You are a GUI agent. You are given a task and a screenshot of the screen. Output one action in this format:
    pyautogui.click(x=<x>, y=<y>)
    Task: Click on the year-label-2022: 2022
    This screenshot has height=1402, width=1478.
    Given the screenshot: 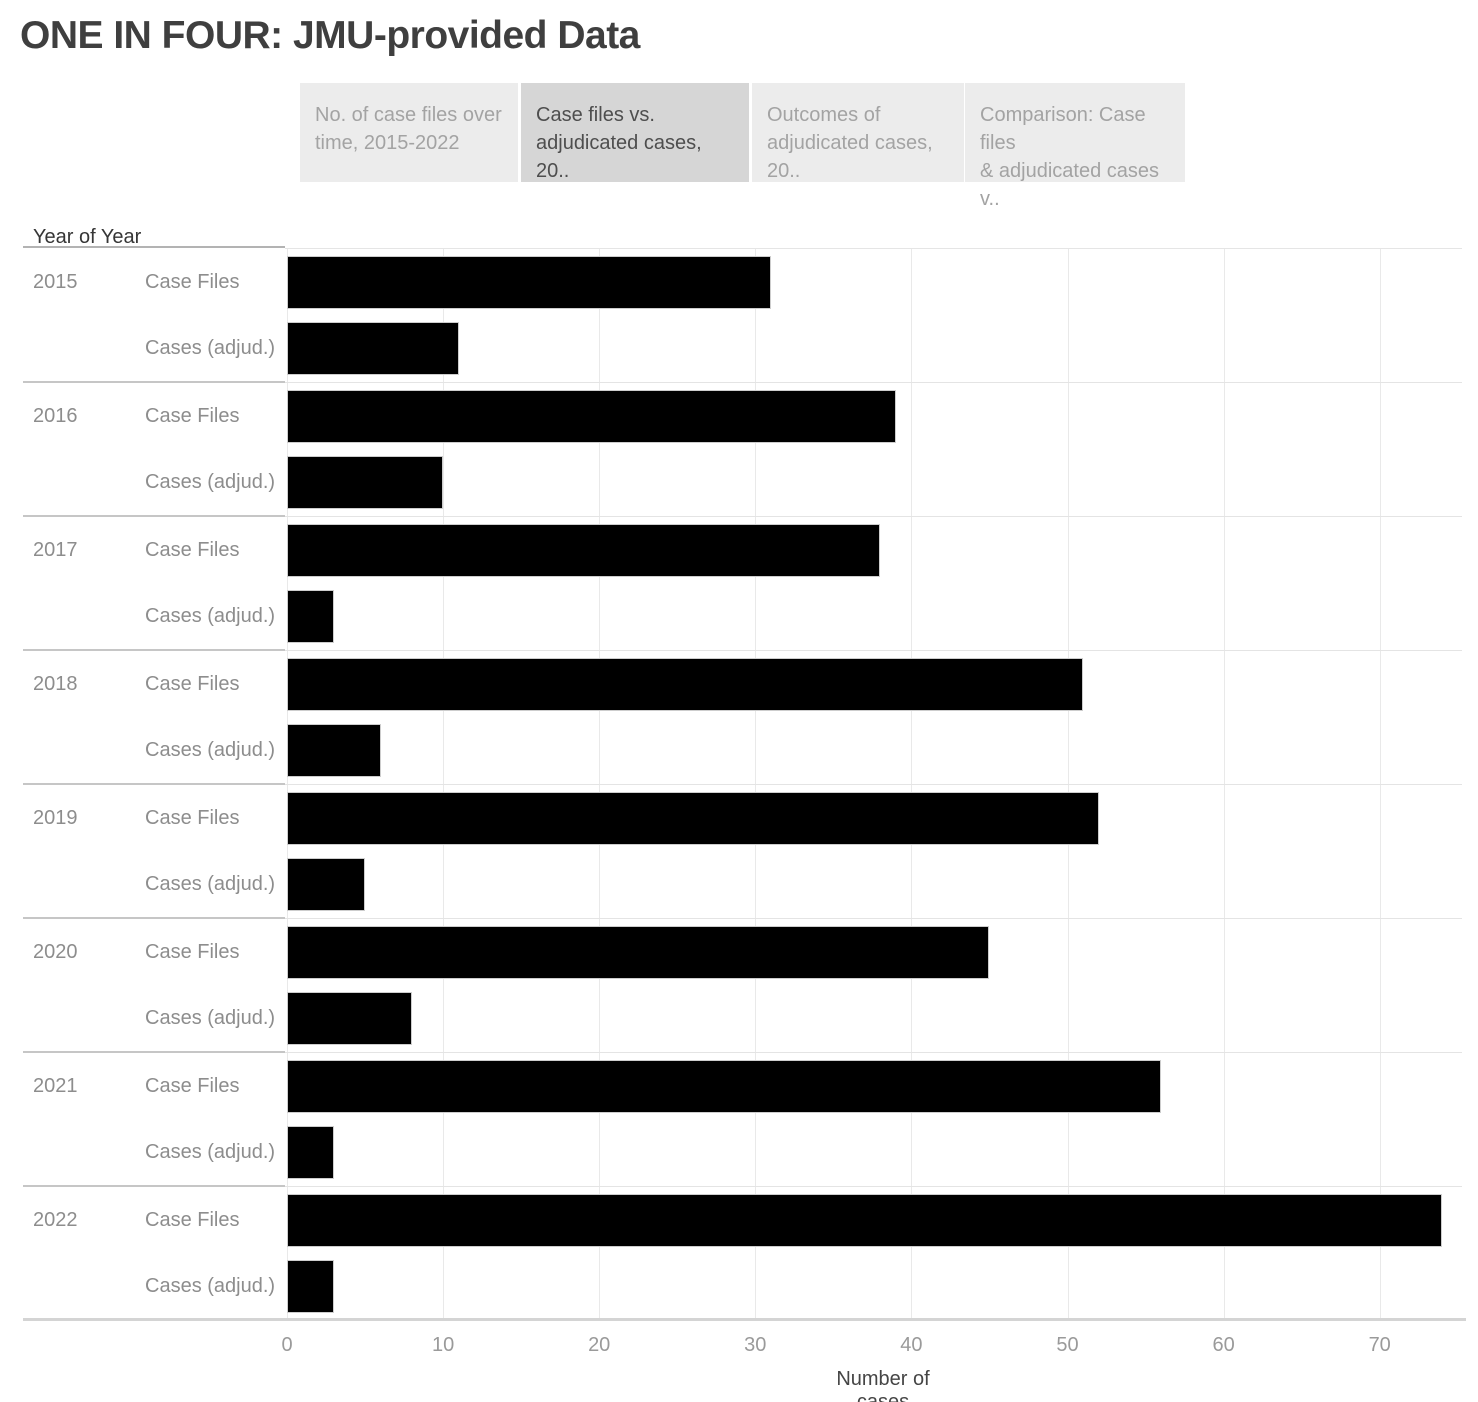 What is the action you would take?
    pyautogui.click(x=55, y=1220)
    